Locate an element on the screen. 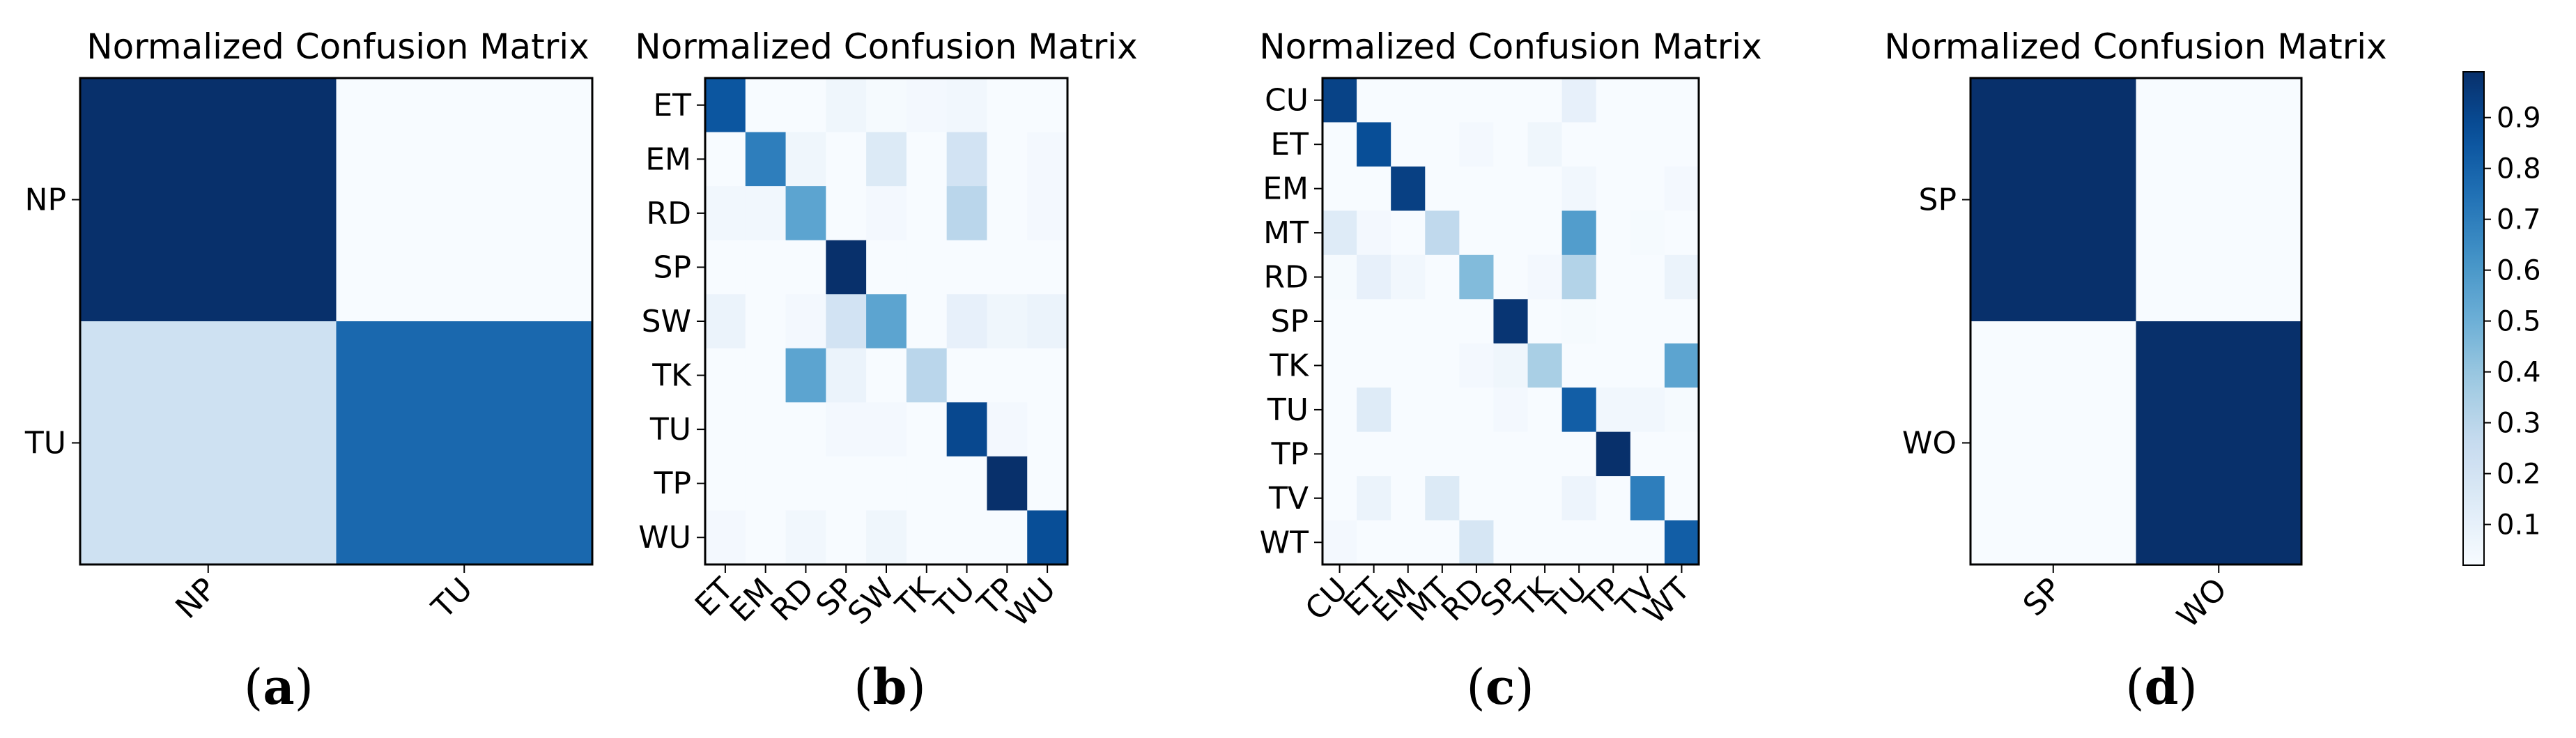  panel-letter-d: d is located at coordinates (2162, 687).